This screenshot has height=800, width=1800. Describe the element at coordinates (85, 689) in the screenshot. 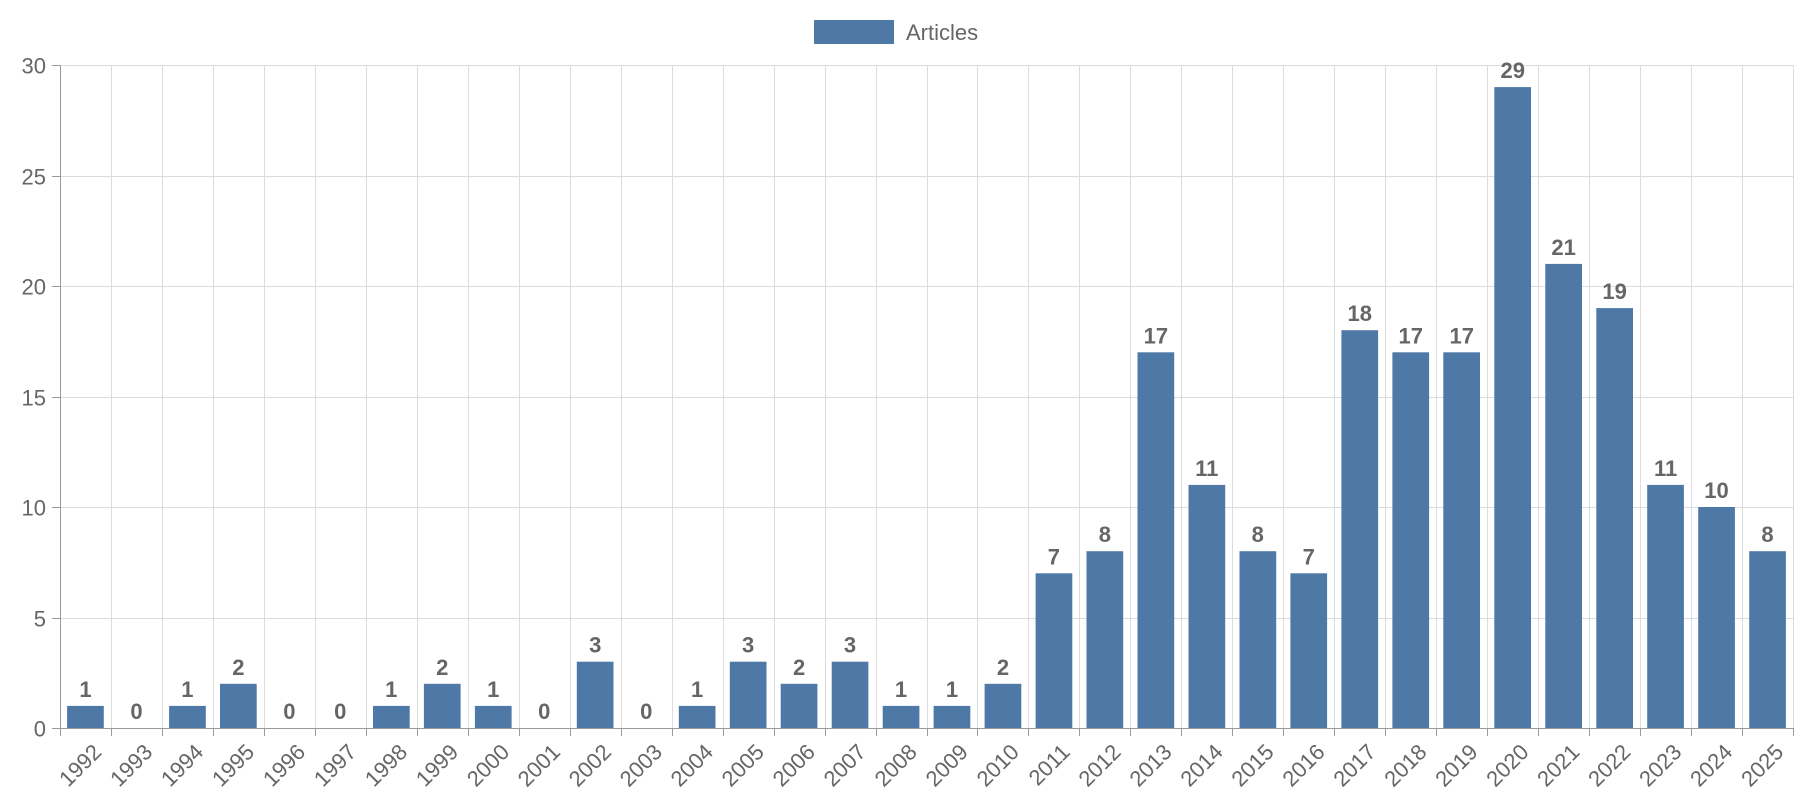

I see `data-label-1992: 1` at that location.